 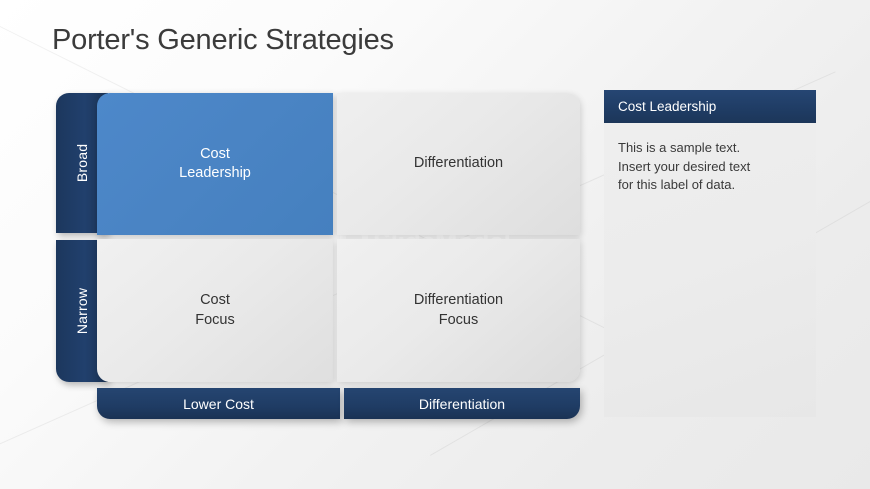 What do you see at coordinates (82, 163) in the screenshot?
I see `axis-y-label-broad: Broad` at bounding box center [82, 163].